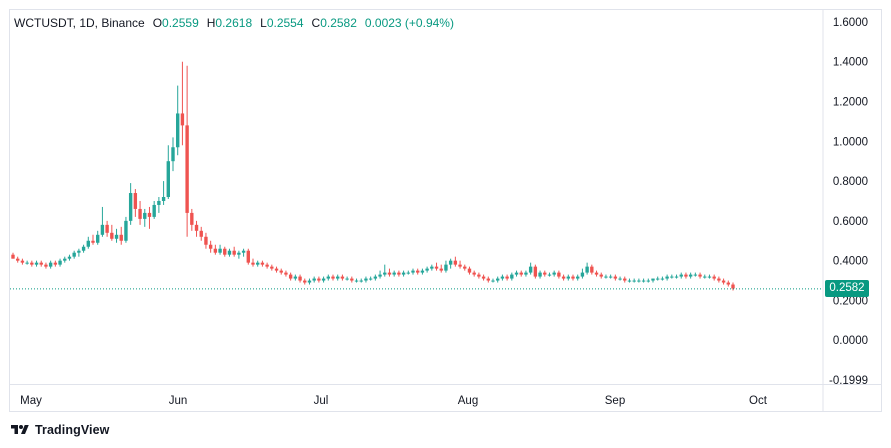  Describe the element at coordinates (31, 401) in the screenshot. I see `time-tick-label: May` at that location.